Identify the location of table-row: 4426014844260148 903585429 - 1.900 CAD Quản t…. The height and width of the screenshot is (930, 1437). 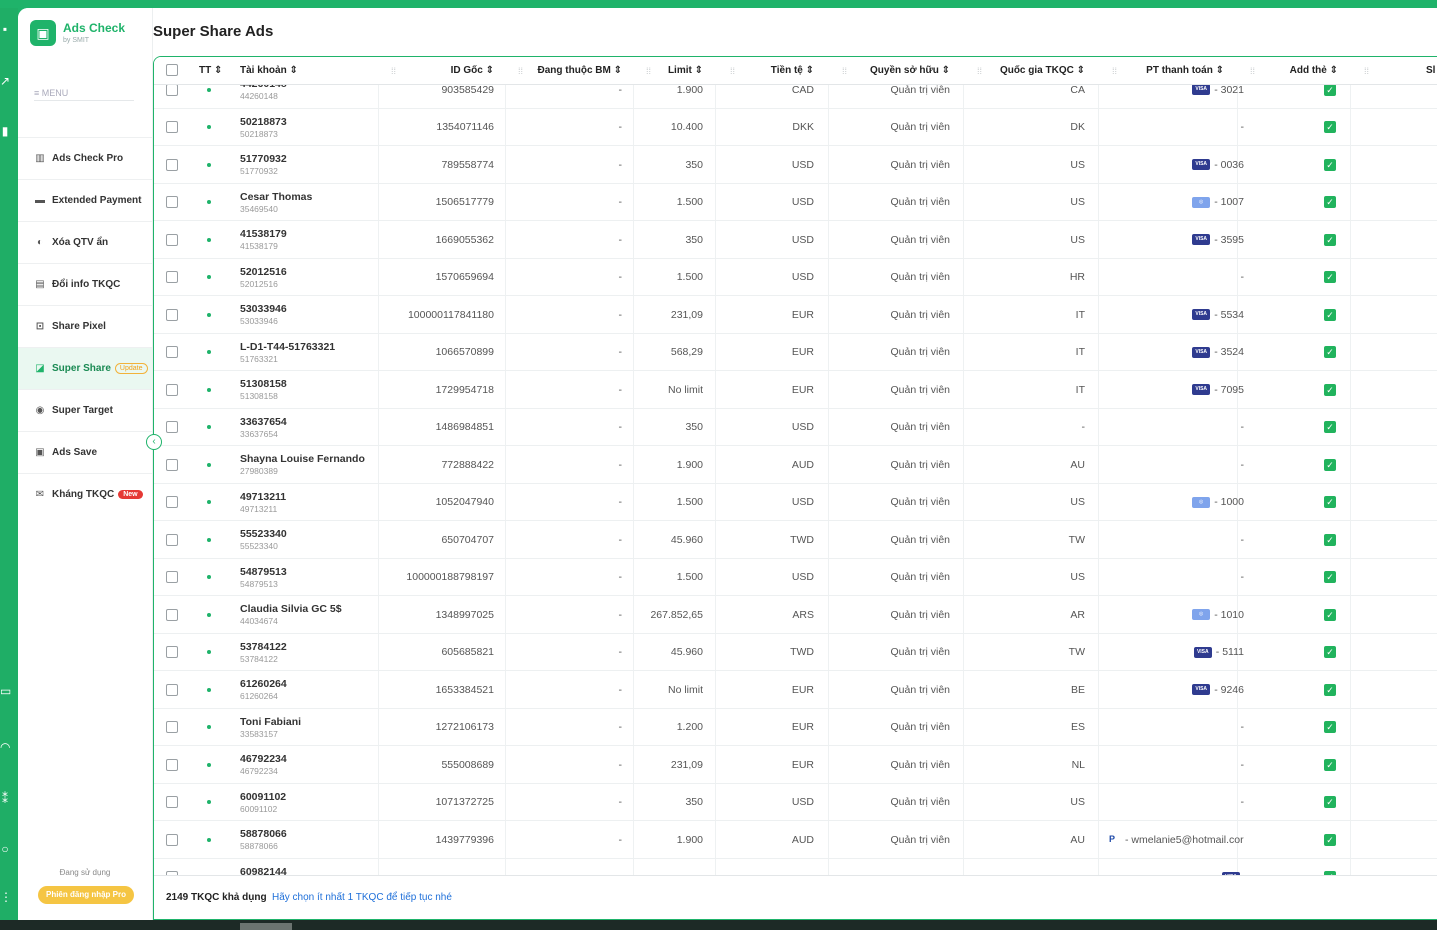
(795, 97).